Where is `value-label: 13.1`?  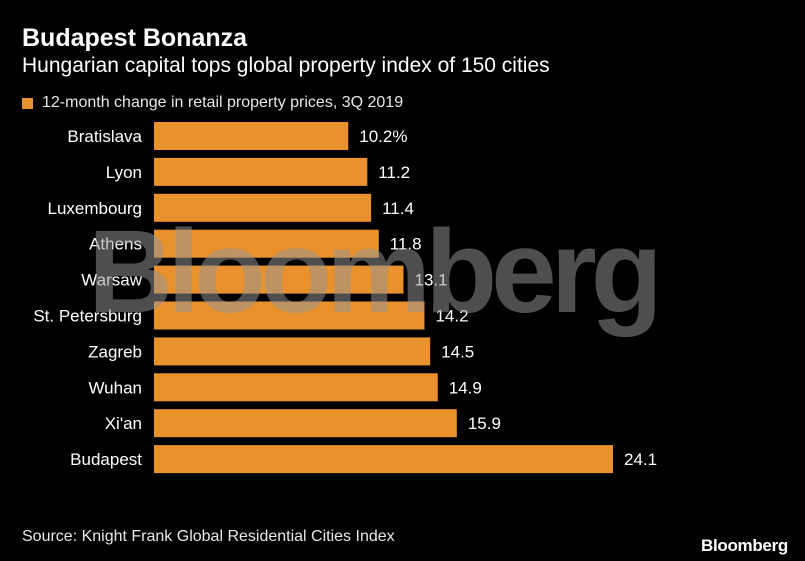
value-label: 13.1 is located at coordinates (430, 280).